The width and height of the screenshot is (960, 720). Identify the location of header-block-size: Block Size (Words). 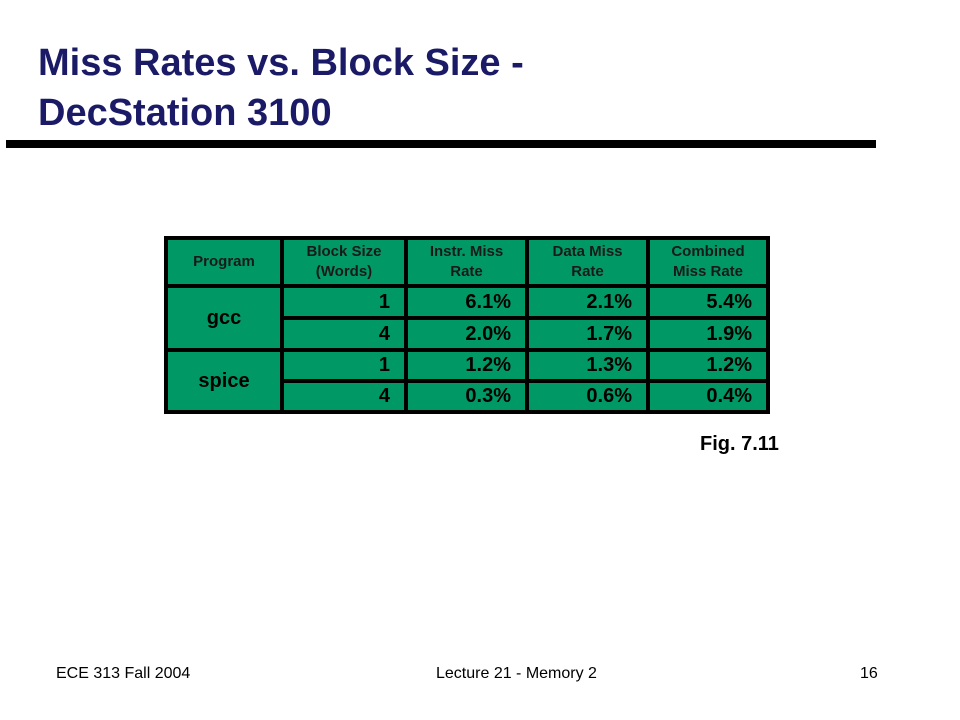
(344, 262).